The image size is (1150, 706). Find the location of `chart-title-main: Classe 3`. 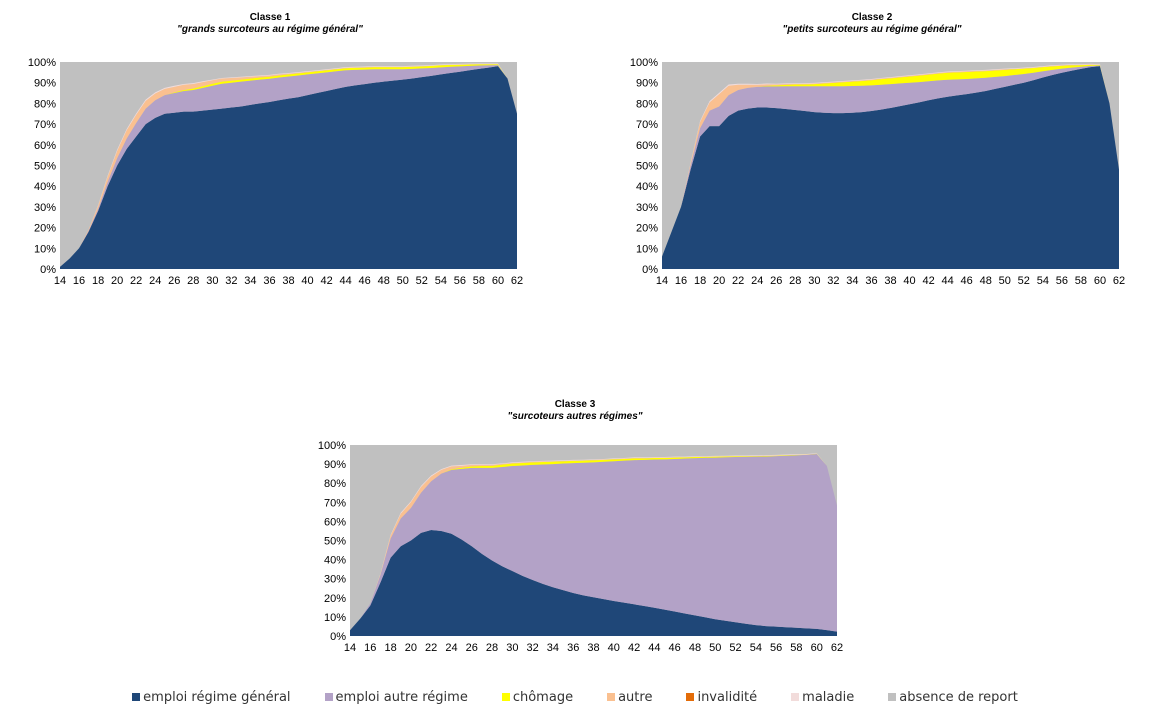

chart-title-main: Classe 3 is located at coordinates (575, 404).